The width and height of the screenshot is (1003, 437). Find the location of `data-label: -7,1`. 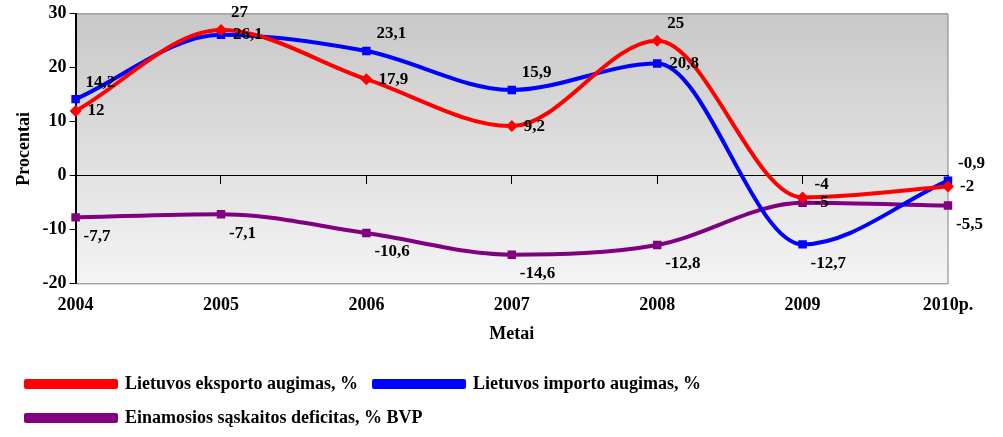

data-label: -7,1 is located at coordinates (242, 232).